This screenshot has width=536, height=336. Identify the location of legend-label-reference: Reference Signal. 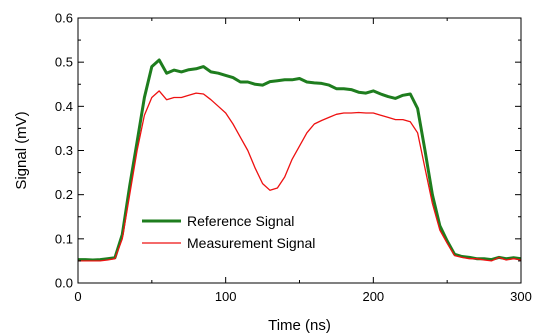
(240, 221).